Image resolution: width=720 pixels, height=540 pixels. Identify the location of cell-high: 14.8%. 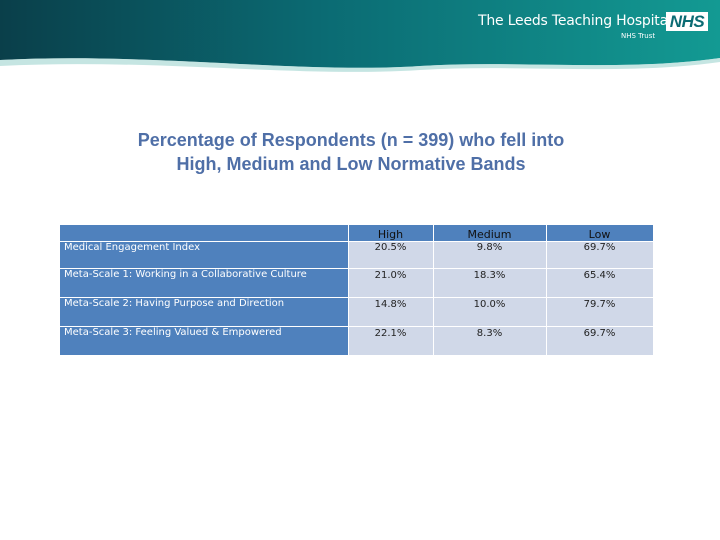
(390, 312).